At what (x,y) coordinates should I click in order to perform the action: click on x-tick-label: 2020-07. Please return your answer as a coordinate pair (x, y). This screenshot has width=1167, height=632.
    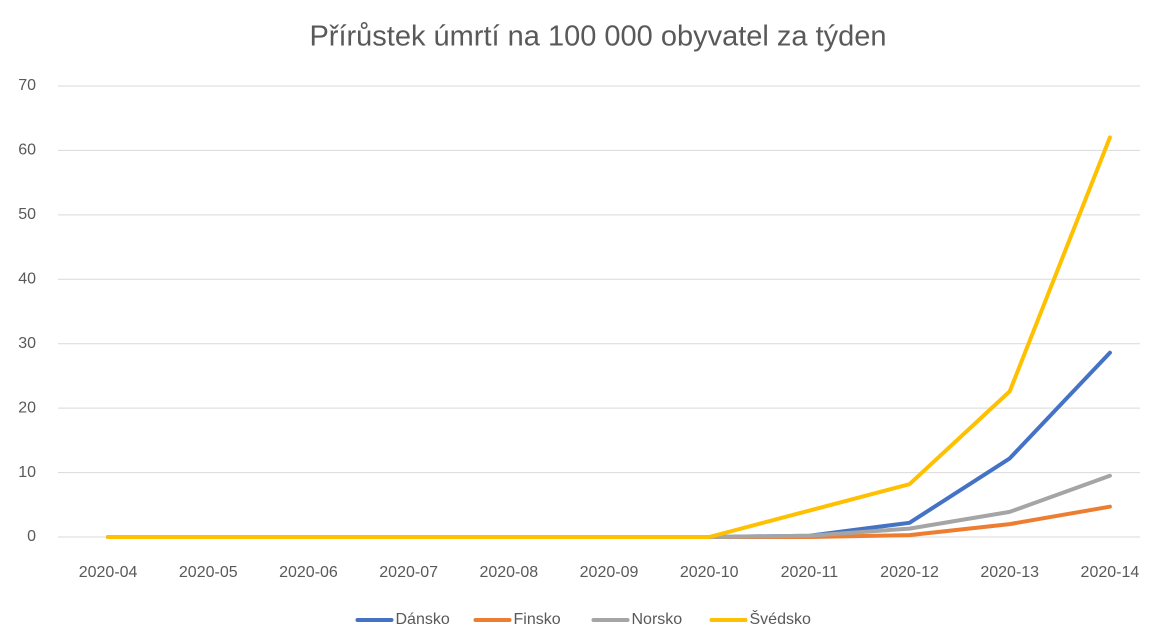
    Looking at the image, I should click on (408, 572).